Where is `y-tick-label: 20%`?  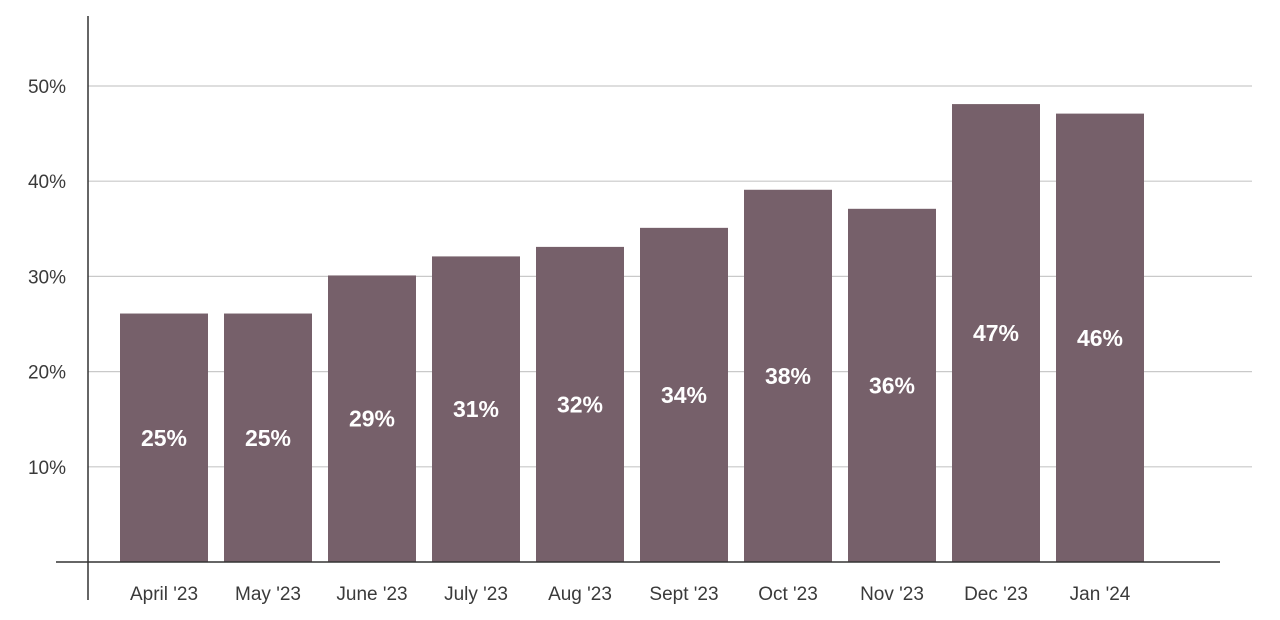 y-tick-label: 20% is located at coordinates (47, 373).